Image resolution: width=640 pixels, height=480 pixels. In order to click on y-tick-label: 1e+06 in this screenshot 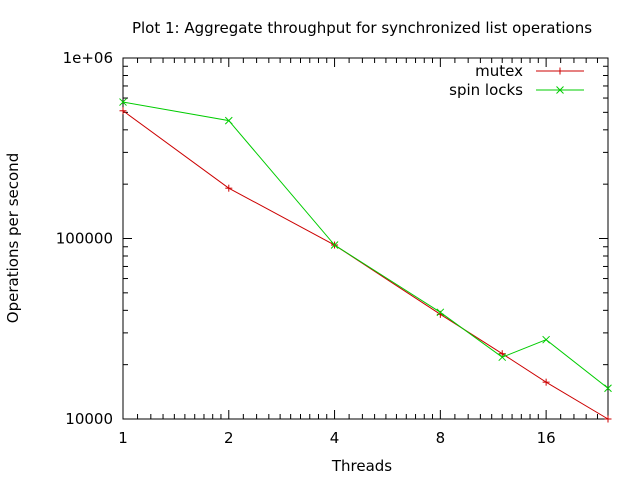, I will do `click(88, 58)`.